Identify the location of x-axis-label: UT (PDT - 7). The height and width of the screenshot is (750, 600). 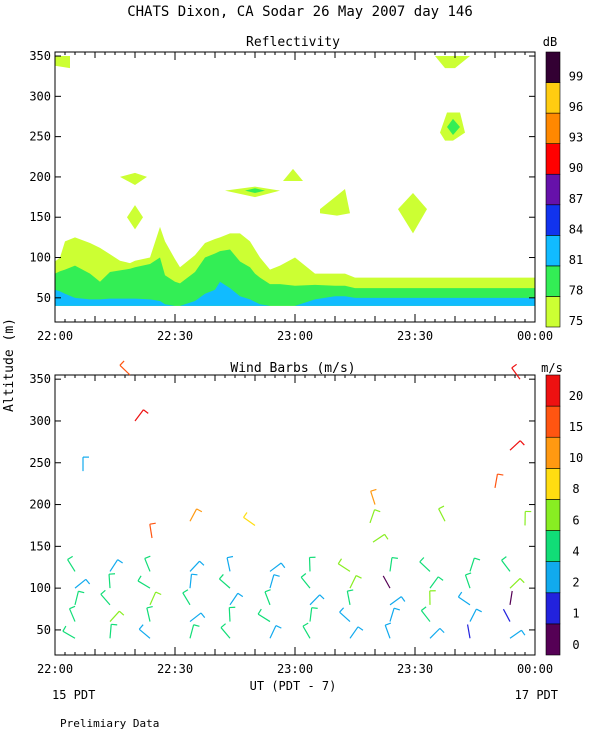
(293, 686).